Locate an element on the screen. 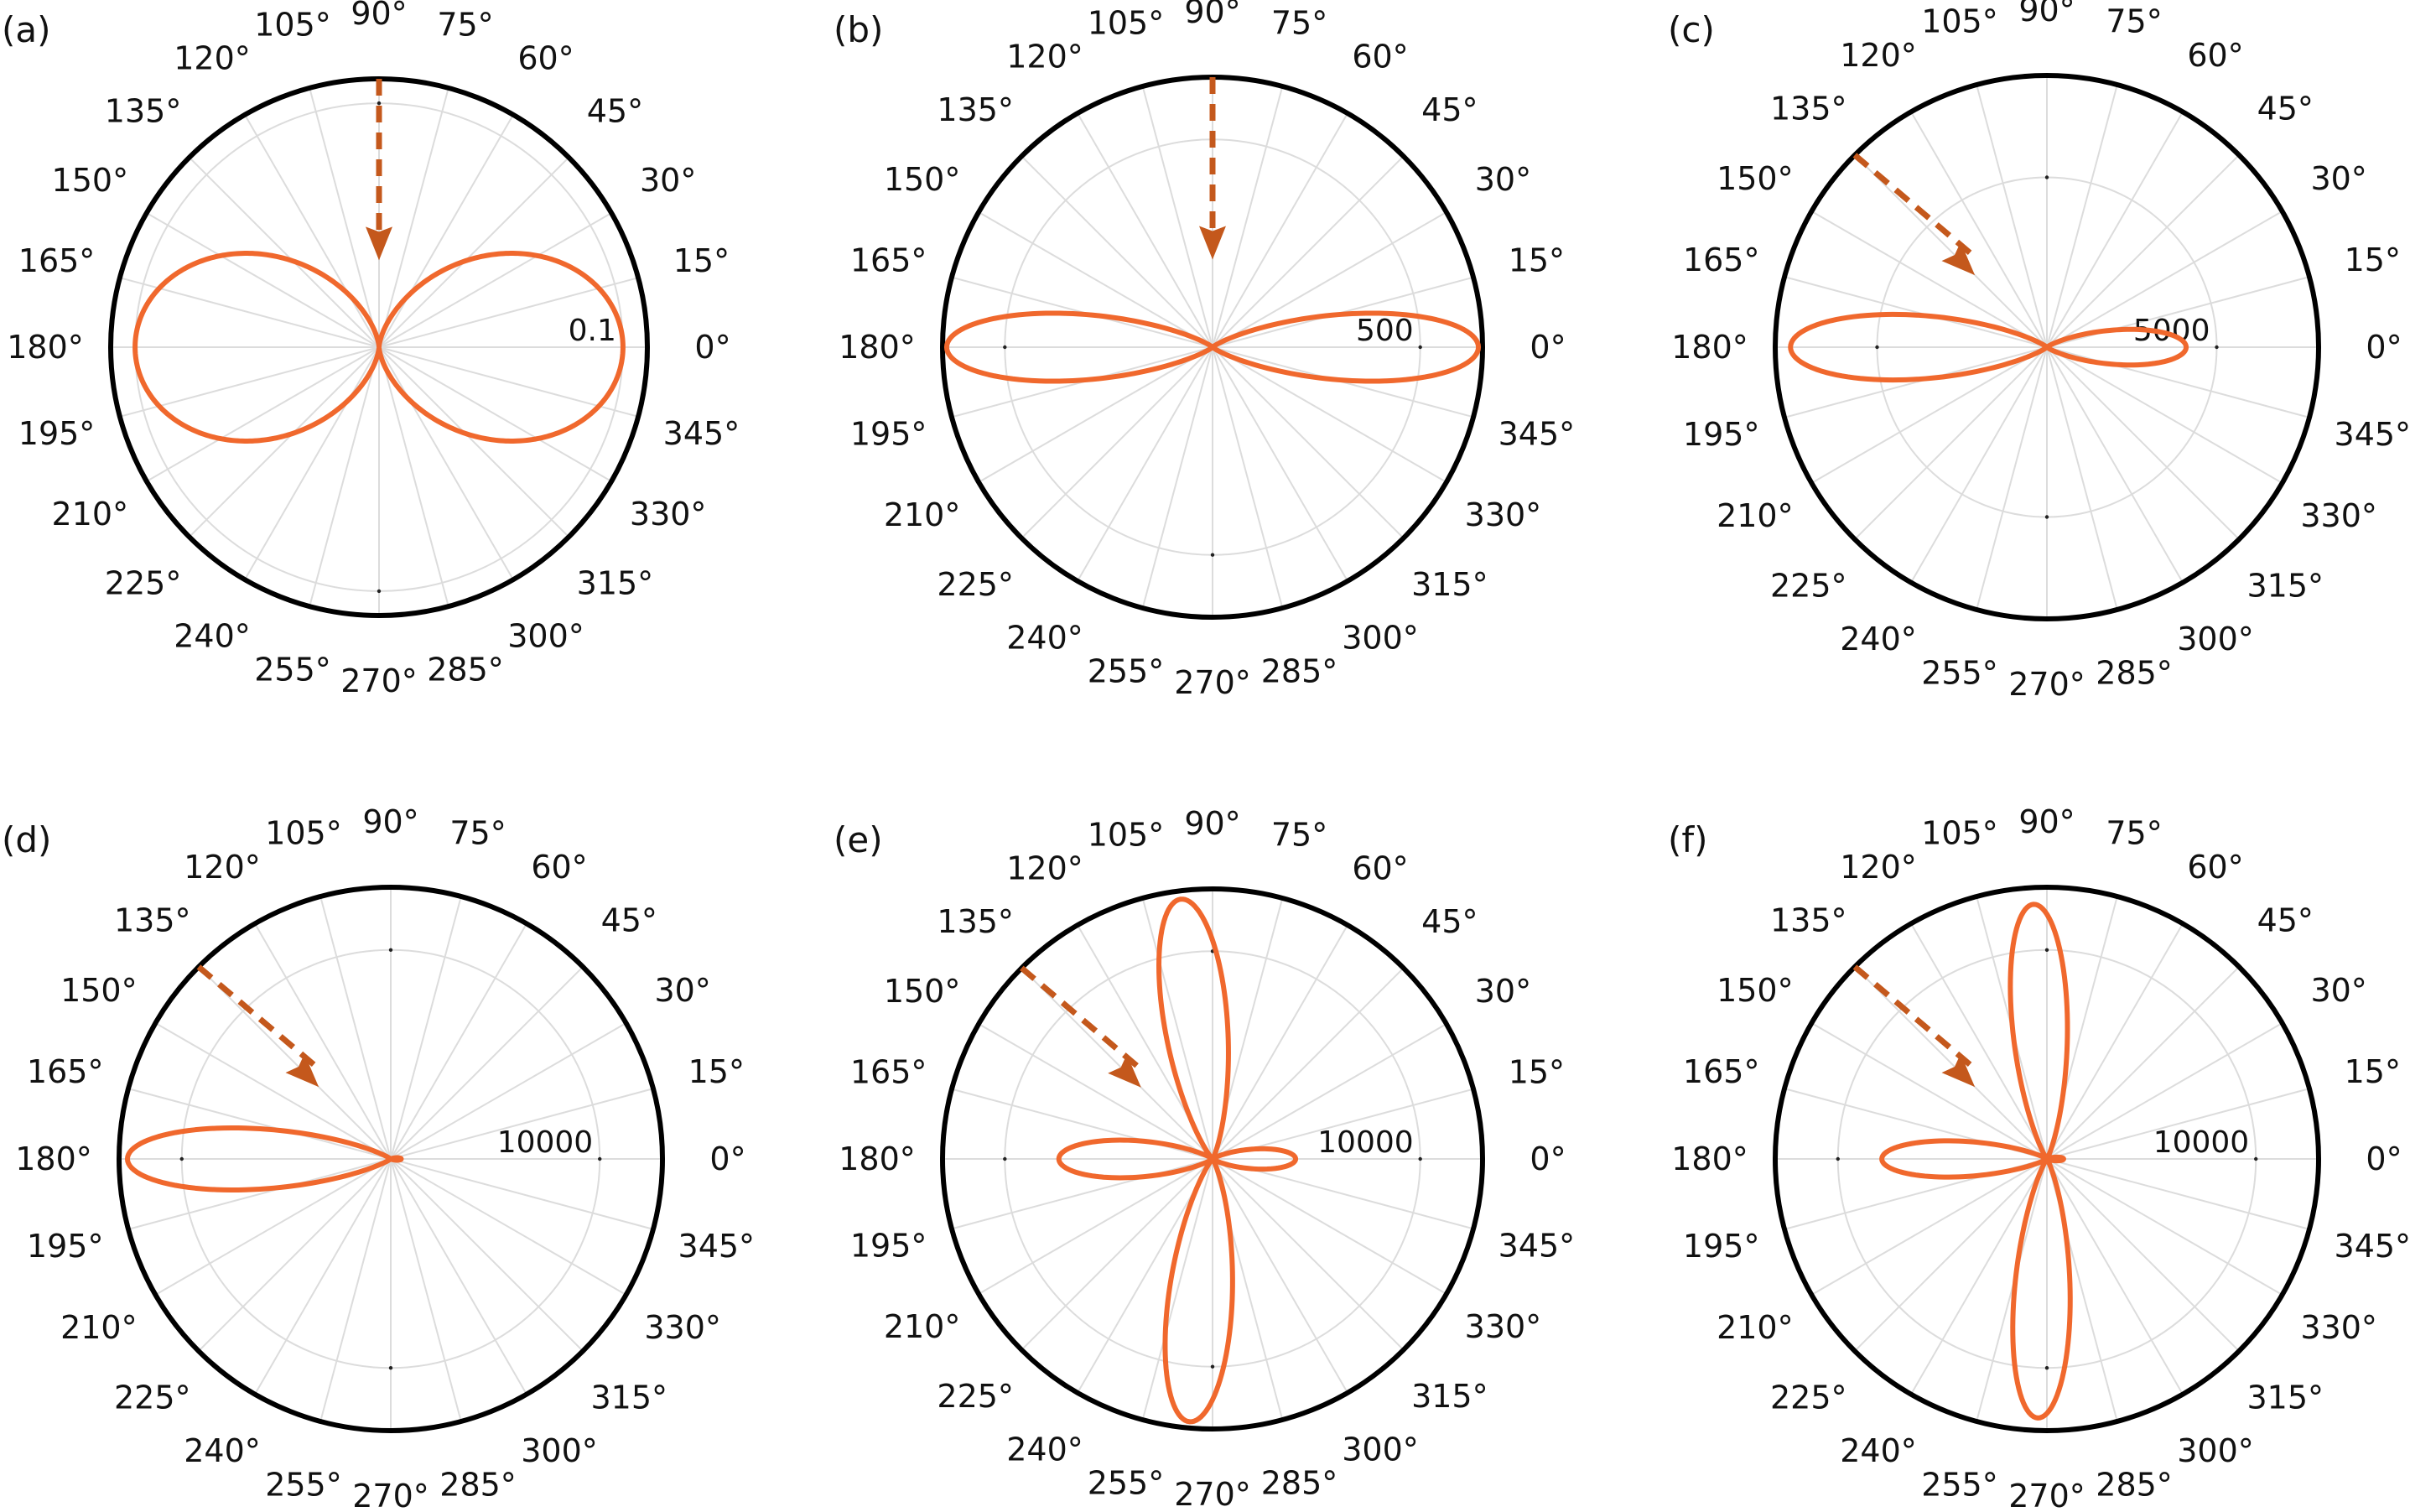  angle-label-60: 60° is located at coordinates (2215, 867).